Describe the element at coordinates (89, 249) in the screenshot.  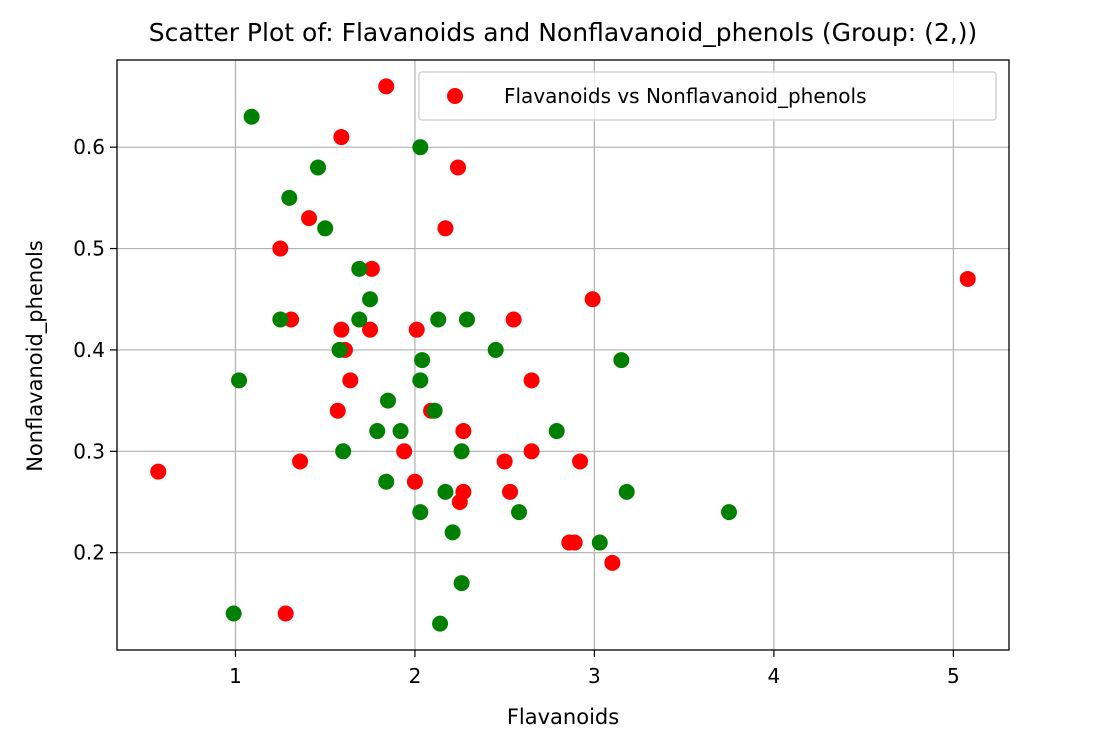
I see `y-tick-label: 0.5` at that location.